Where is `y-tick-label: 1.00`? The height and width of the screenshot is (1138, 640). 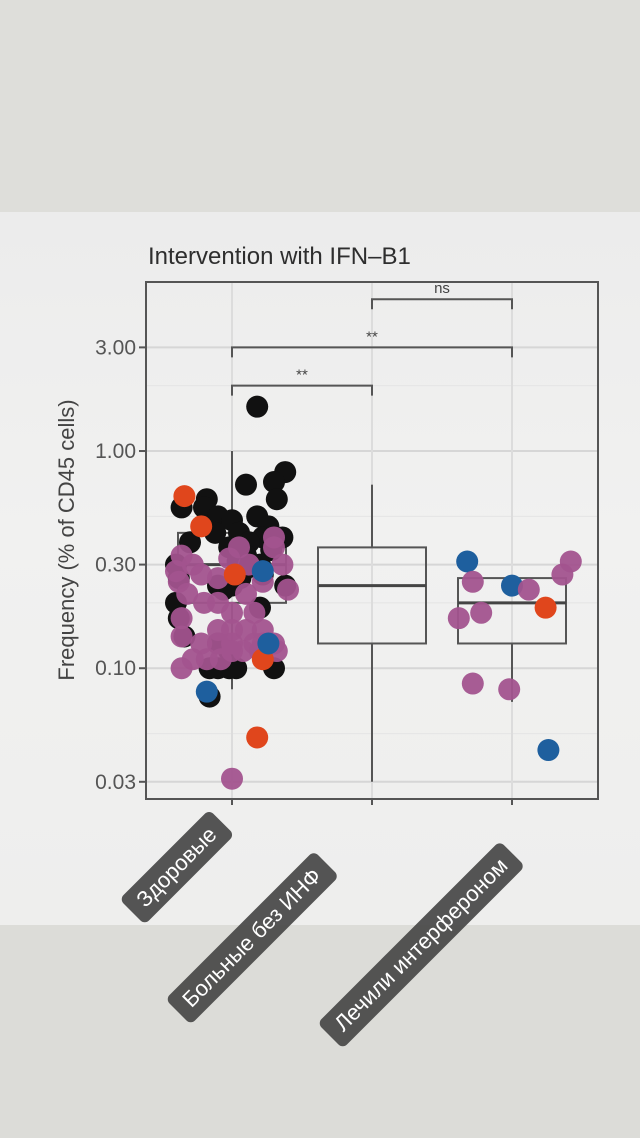 y-tick-label: 1.00 is located at coordinates (115, 451).